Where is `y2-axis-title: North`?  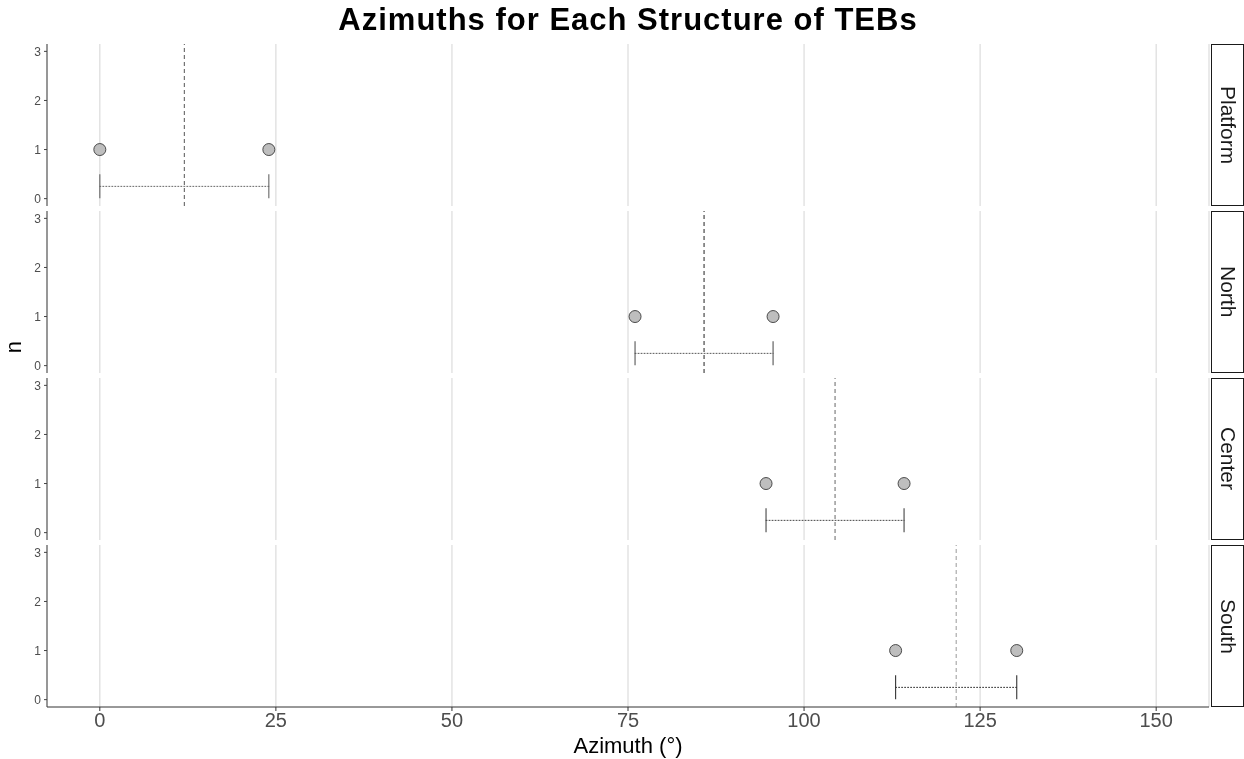 y2-axis-title: North is located at coordinates (1227, 292).